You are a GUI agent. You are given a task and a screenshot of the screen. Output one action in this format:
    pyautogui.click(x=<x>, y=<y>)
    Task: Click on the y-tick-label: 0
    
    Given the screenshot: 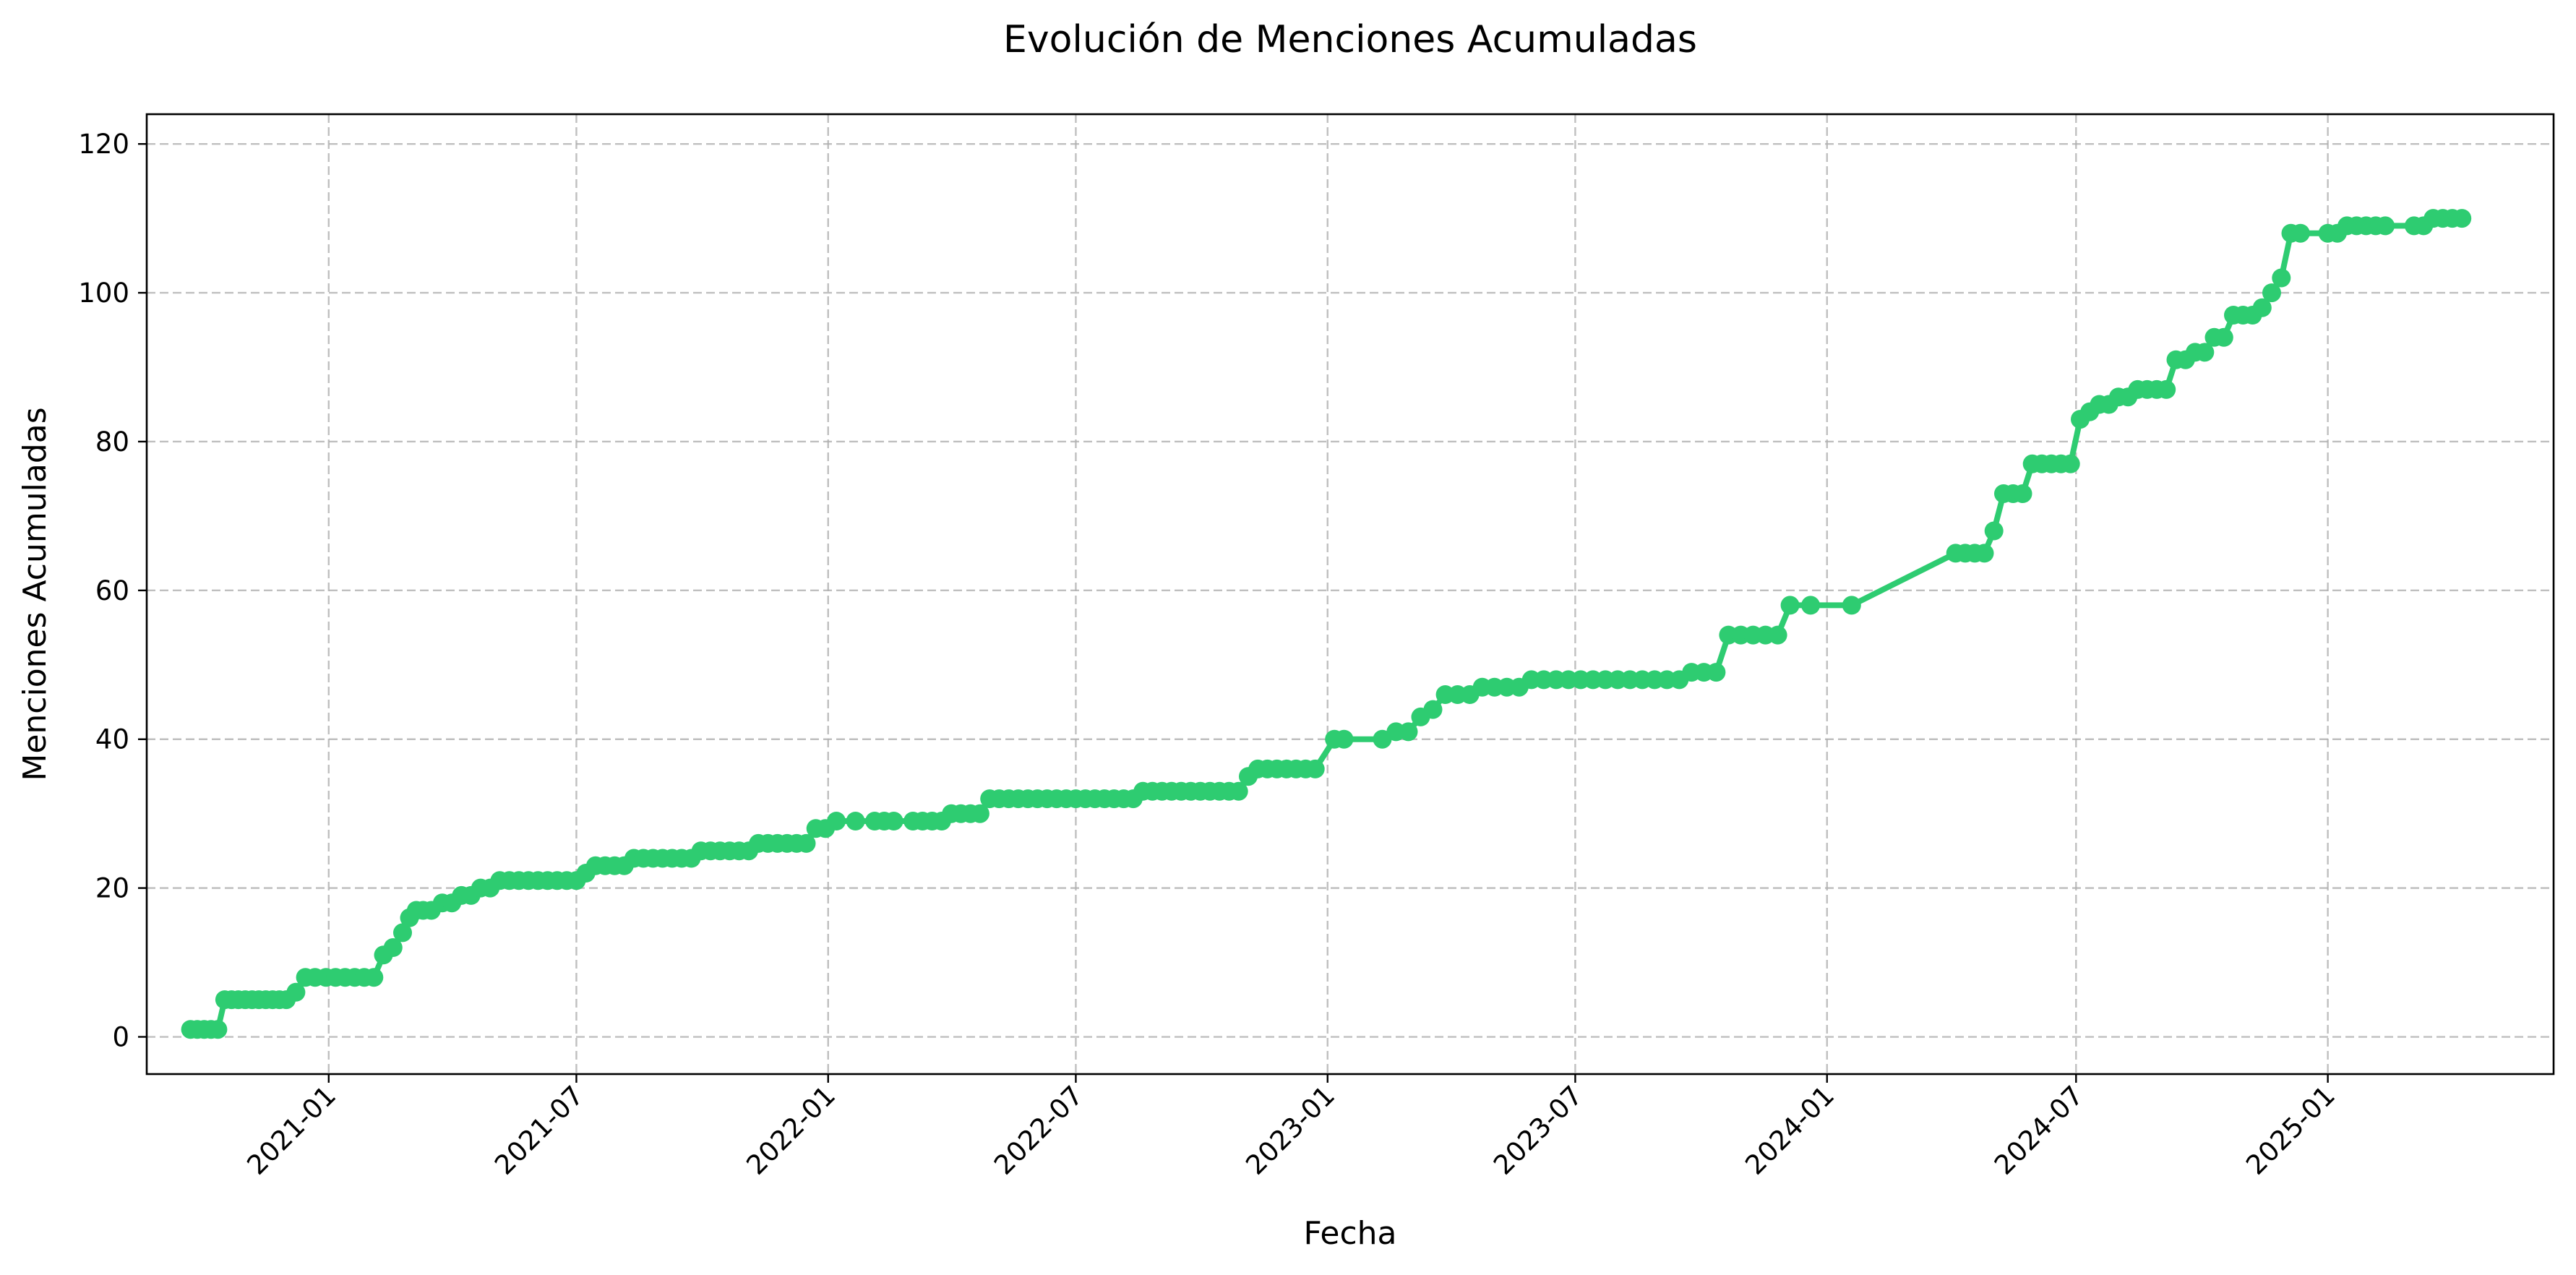 What is the action you would take?
    pyautogui.click(x=121, y=1037)
    